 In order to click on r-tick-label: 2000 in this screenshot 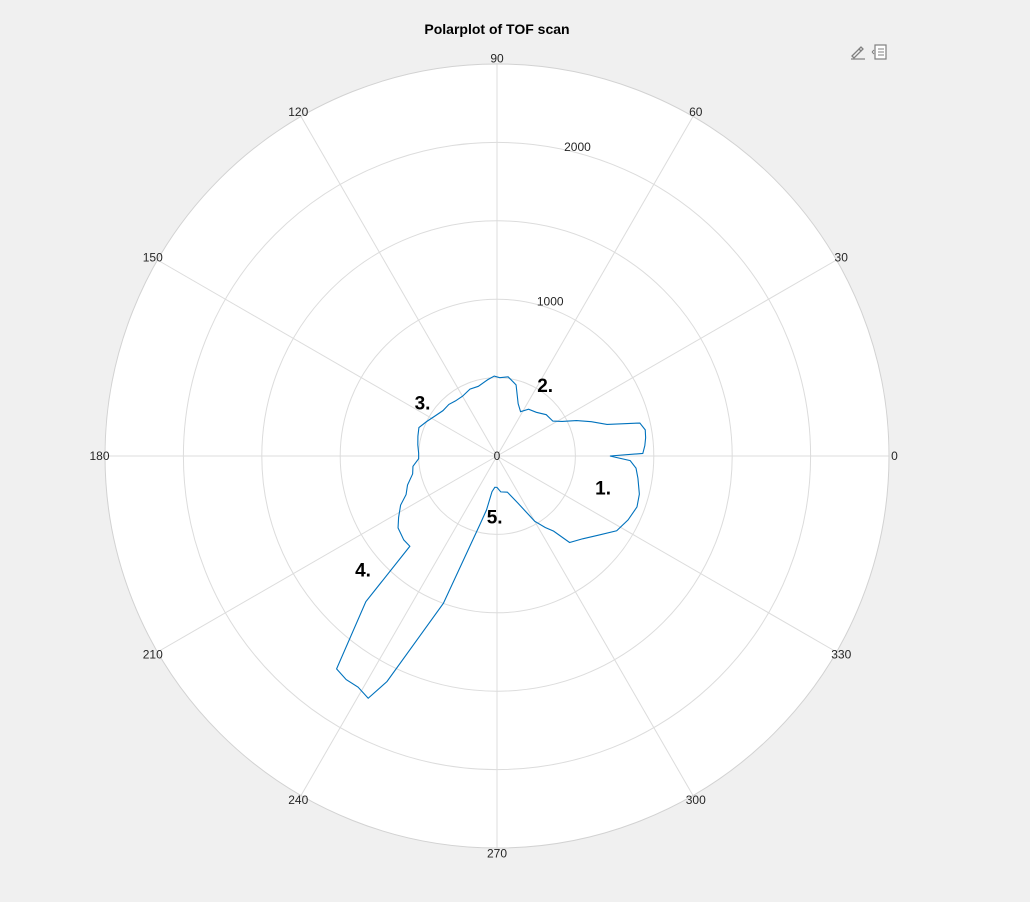, I will do `click(577, 147)`.